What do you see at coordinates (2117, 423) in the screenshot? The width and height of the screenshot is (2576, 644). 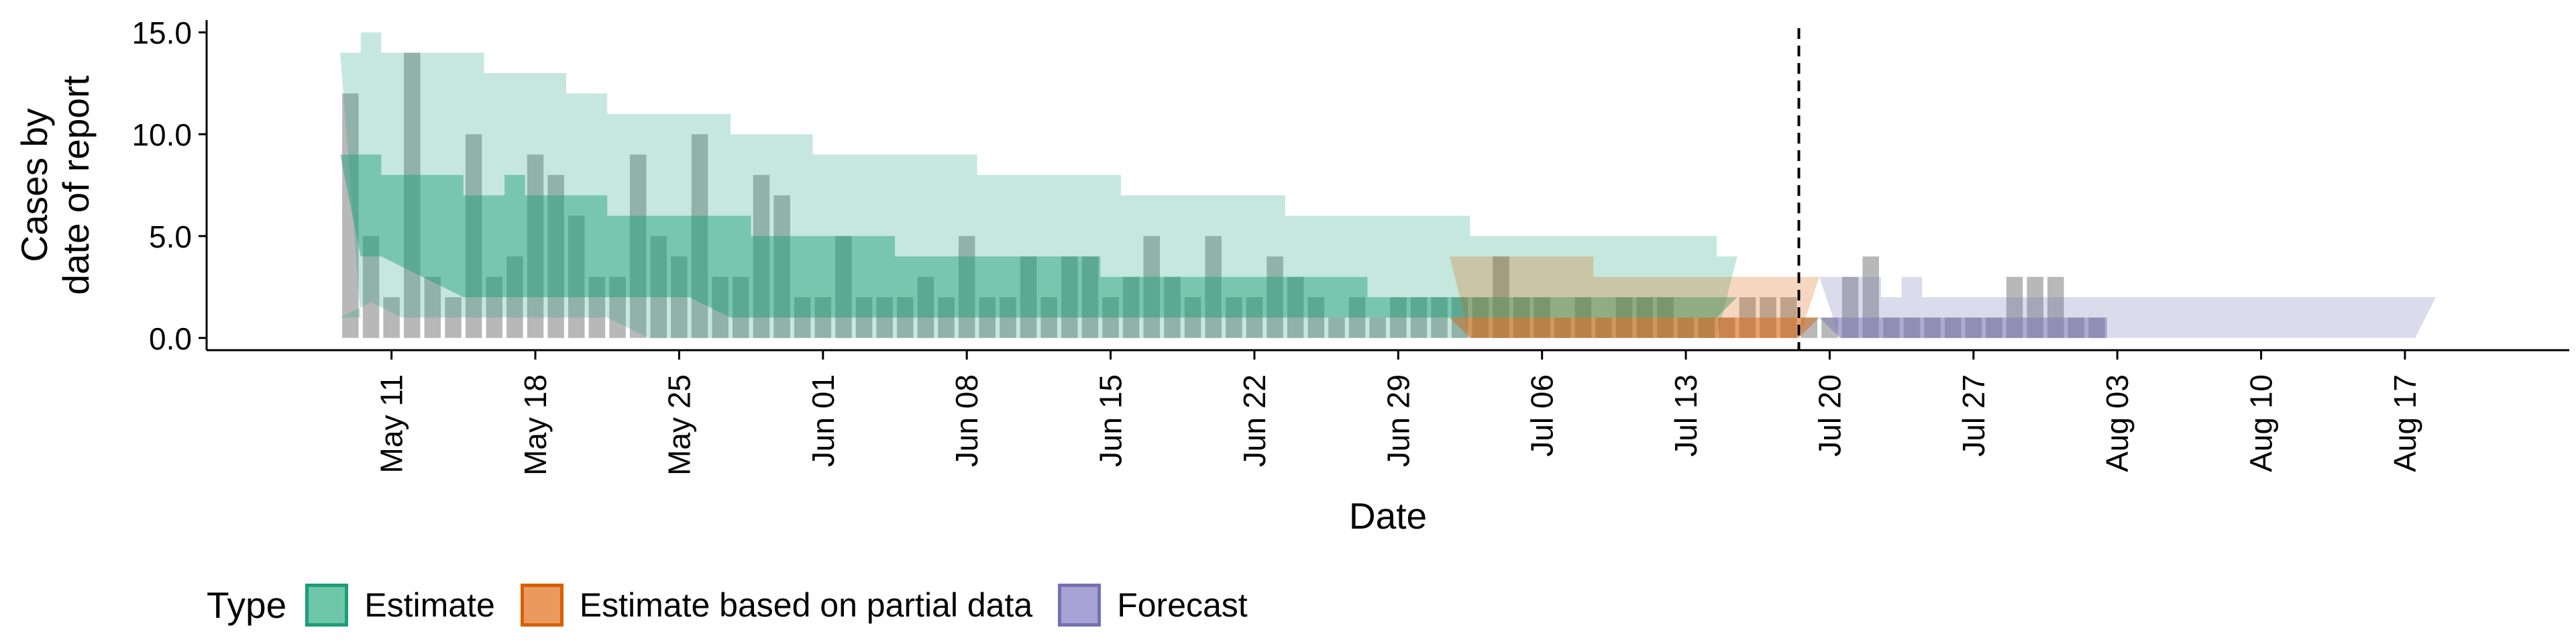 I see `x-tick-label: Aug 03` at bounding box center [2117, 423].